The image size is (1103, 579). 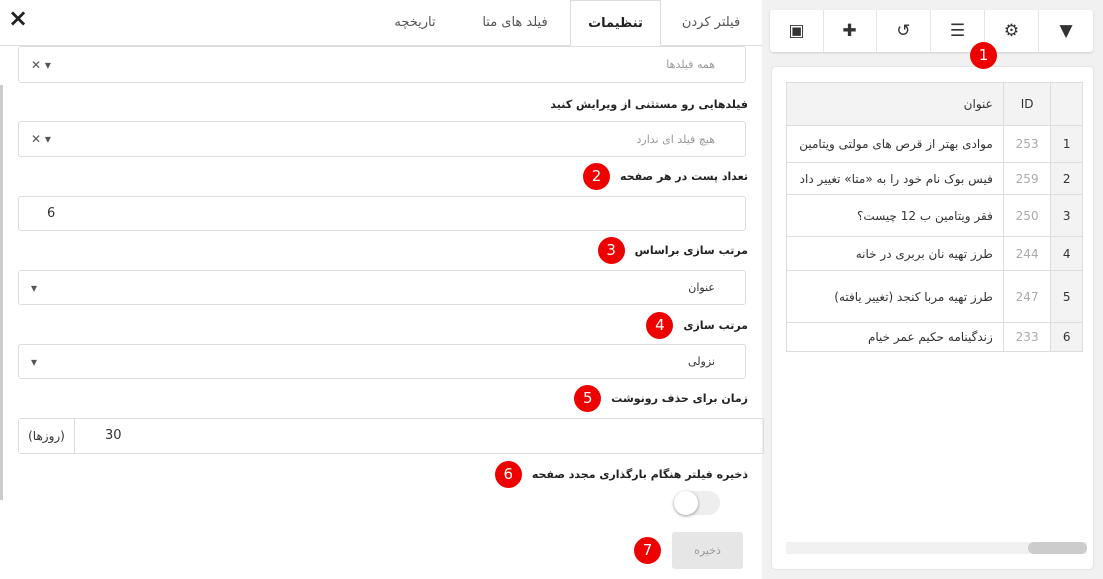 I want to click on history-icon: ↺, so click(x=904, y=31).